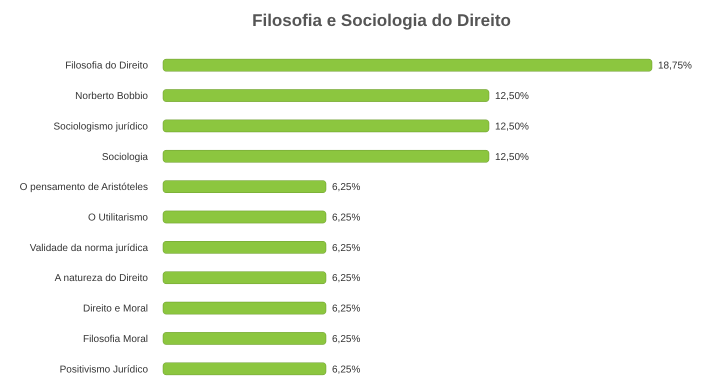 The image size is (703, 387). Describe the element at coordinates (104, 370) in the screenshot. I see `y-tick-label: Positivismo Jurídico` at that location.